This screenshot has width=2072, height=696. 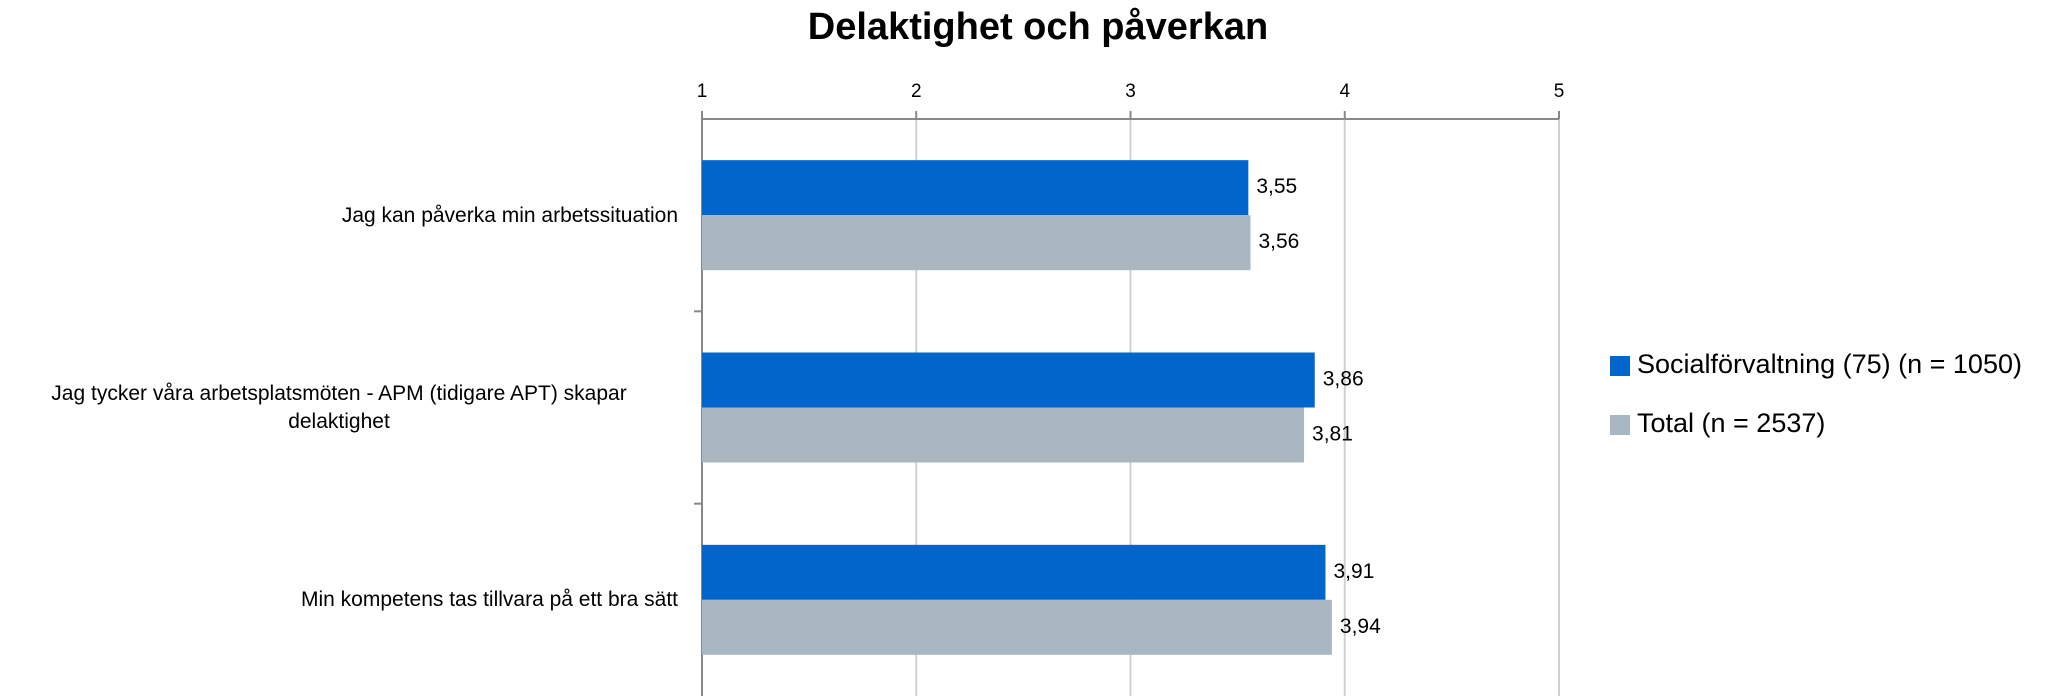 I want to click on data-label: 3,91, so click(x=1353, y=571).